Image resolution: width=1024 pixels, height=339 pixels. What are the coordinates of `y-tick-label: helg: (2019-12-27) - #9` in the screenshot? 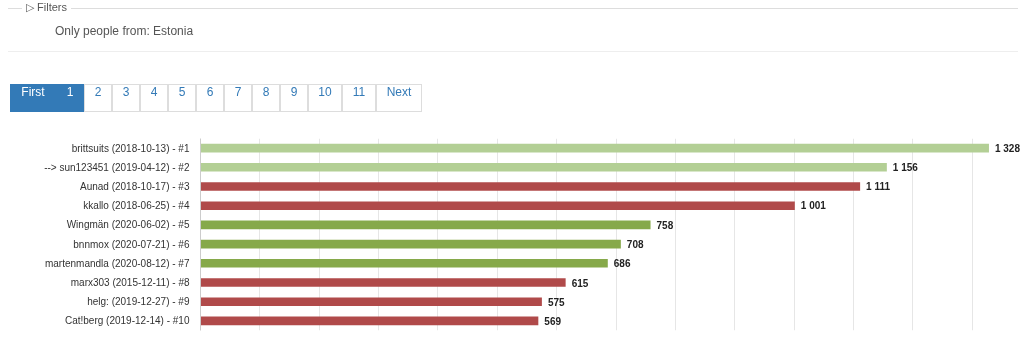 It's located at (138, 302).